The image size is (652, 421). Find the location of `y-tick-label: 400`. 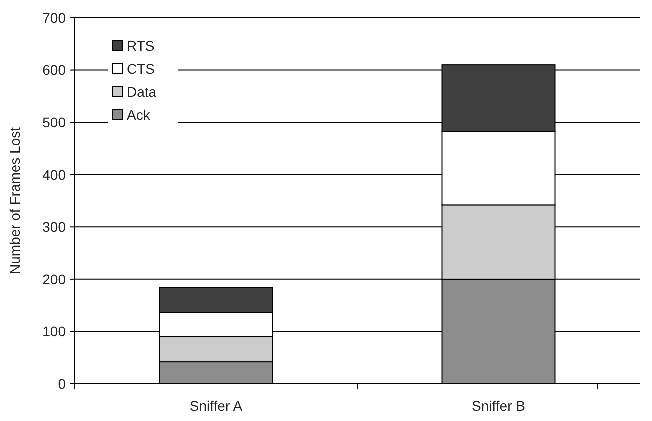

y-tick-label: 400 is located at coordinates (54, 174).